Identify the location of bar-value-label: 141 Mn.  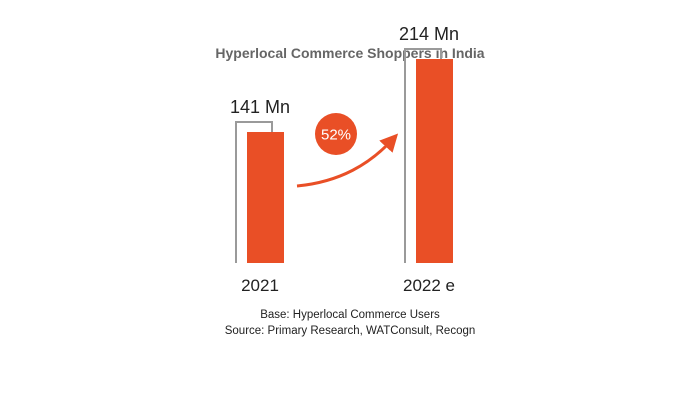
(260, 107).